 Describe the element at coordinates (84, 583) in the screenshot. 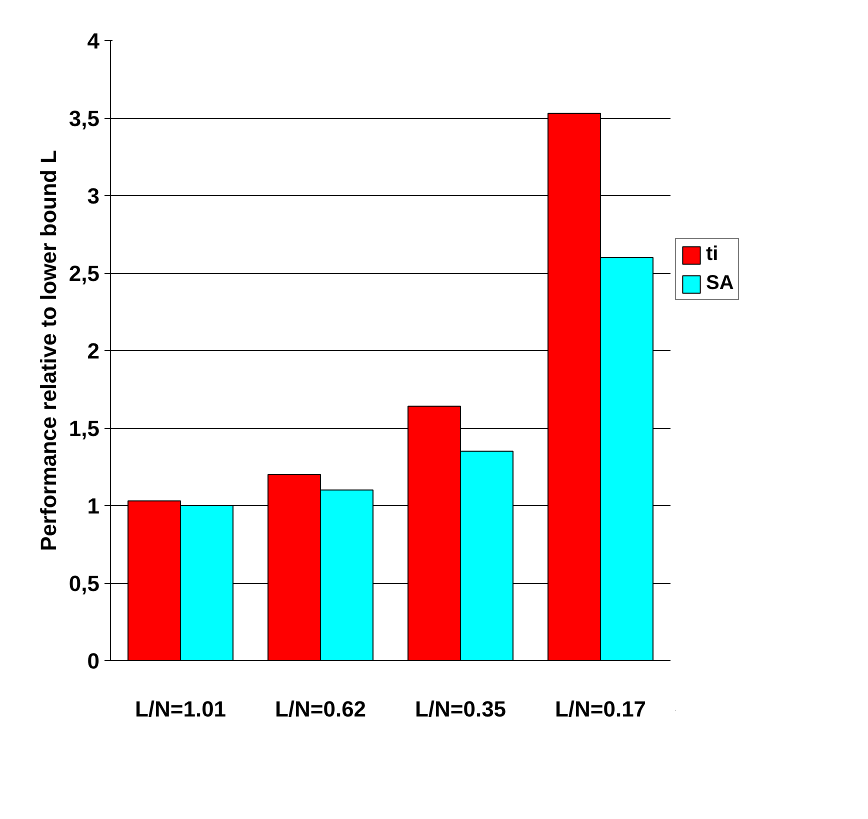

I see `y-tick-label: 0,5` at that location.